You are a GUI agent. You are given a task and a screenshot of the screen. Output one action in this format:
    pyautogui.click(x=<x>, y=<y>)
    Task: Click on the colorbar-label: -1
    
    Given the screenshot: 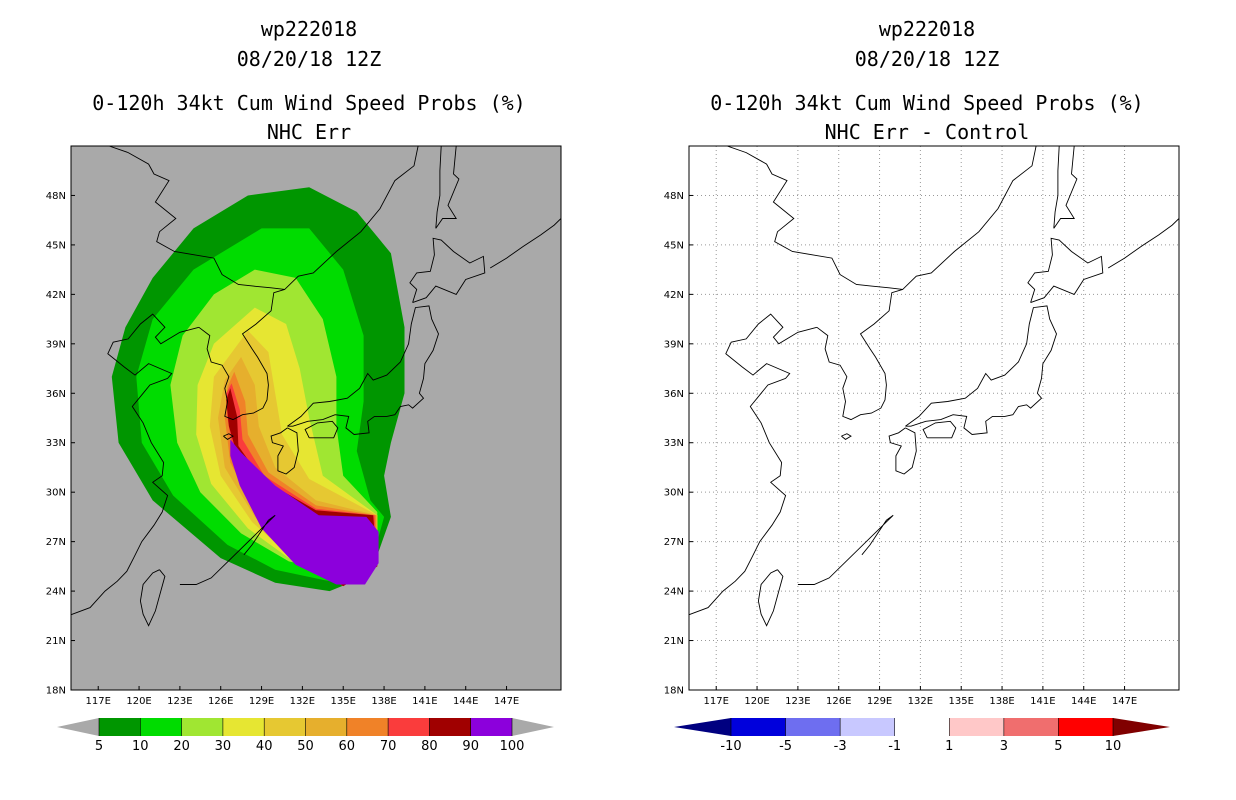 What is the action you would take?
    pyautogui.click(x=894, y=746)
    